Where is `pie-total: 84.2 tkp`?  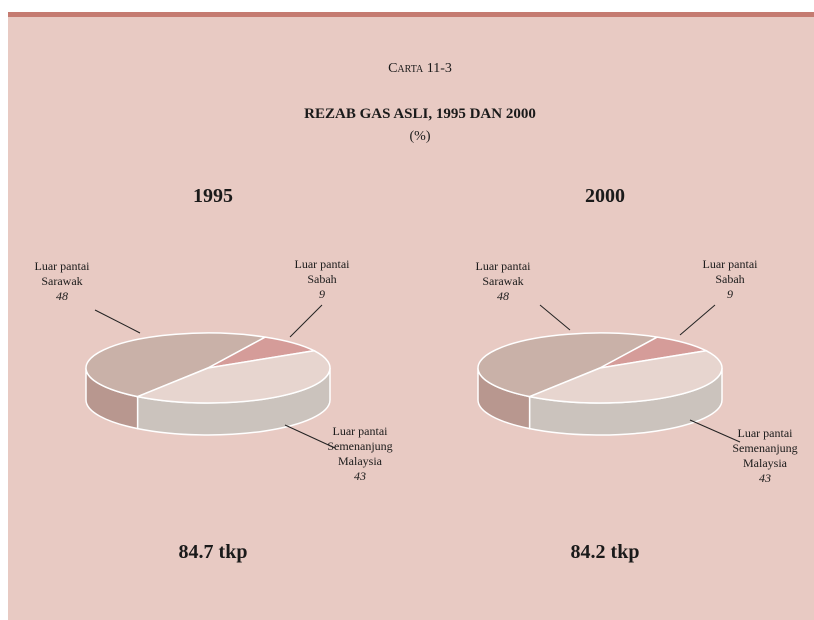
pie-total: 84.2 tkp is located at coordinates (605, 552).